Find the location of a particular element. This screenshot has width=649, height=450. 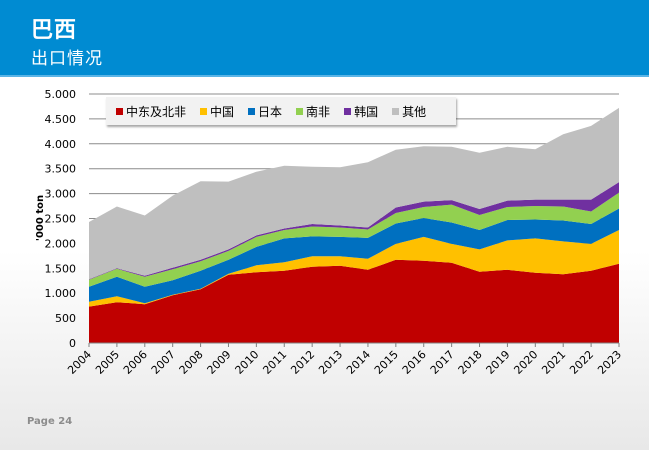

page-subtitle: 出口情况 is located at coordinates (67, 59).